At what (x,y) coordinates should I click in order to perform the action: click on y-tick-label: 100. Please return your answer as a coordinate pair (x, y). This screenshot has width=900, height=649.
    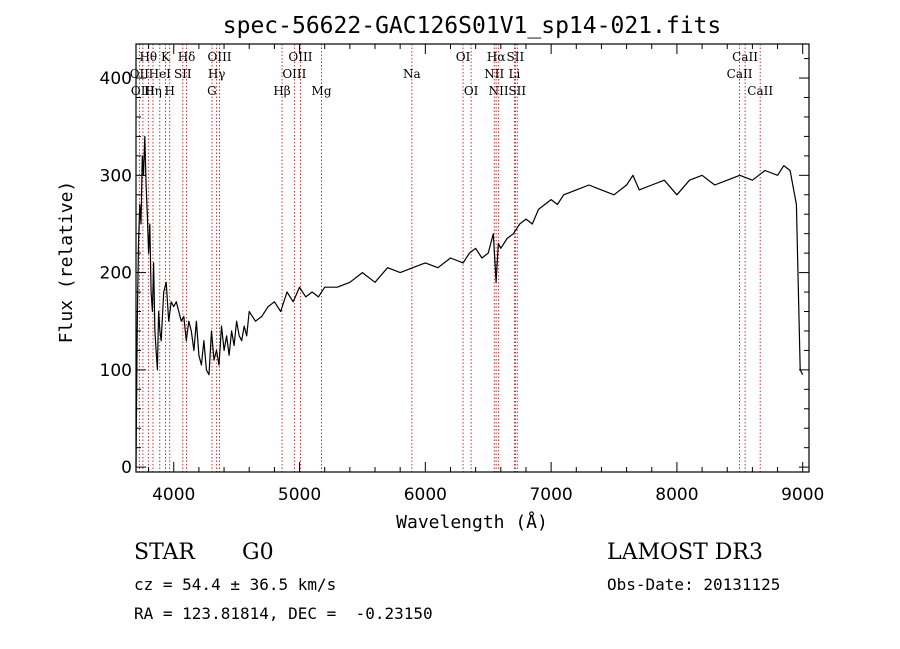
    Looking at the image, I should click on (116, 371).